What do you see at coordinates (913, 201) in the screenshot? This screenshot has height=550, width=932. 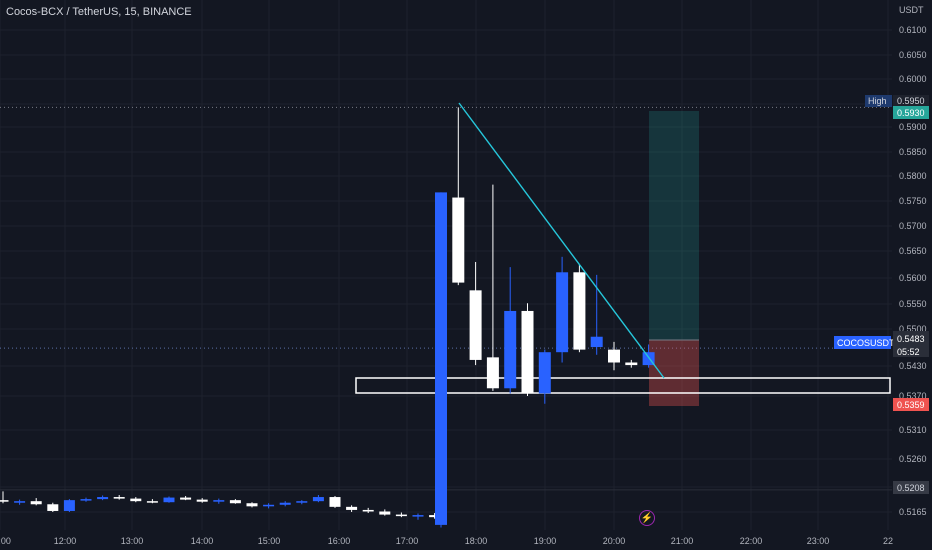 I see `y-tick-label: 0.5750` at bounding box center [913, 201].